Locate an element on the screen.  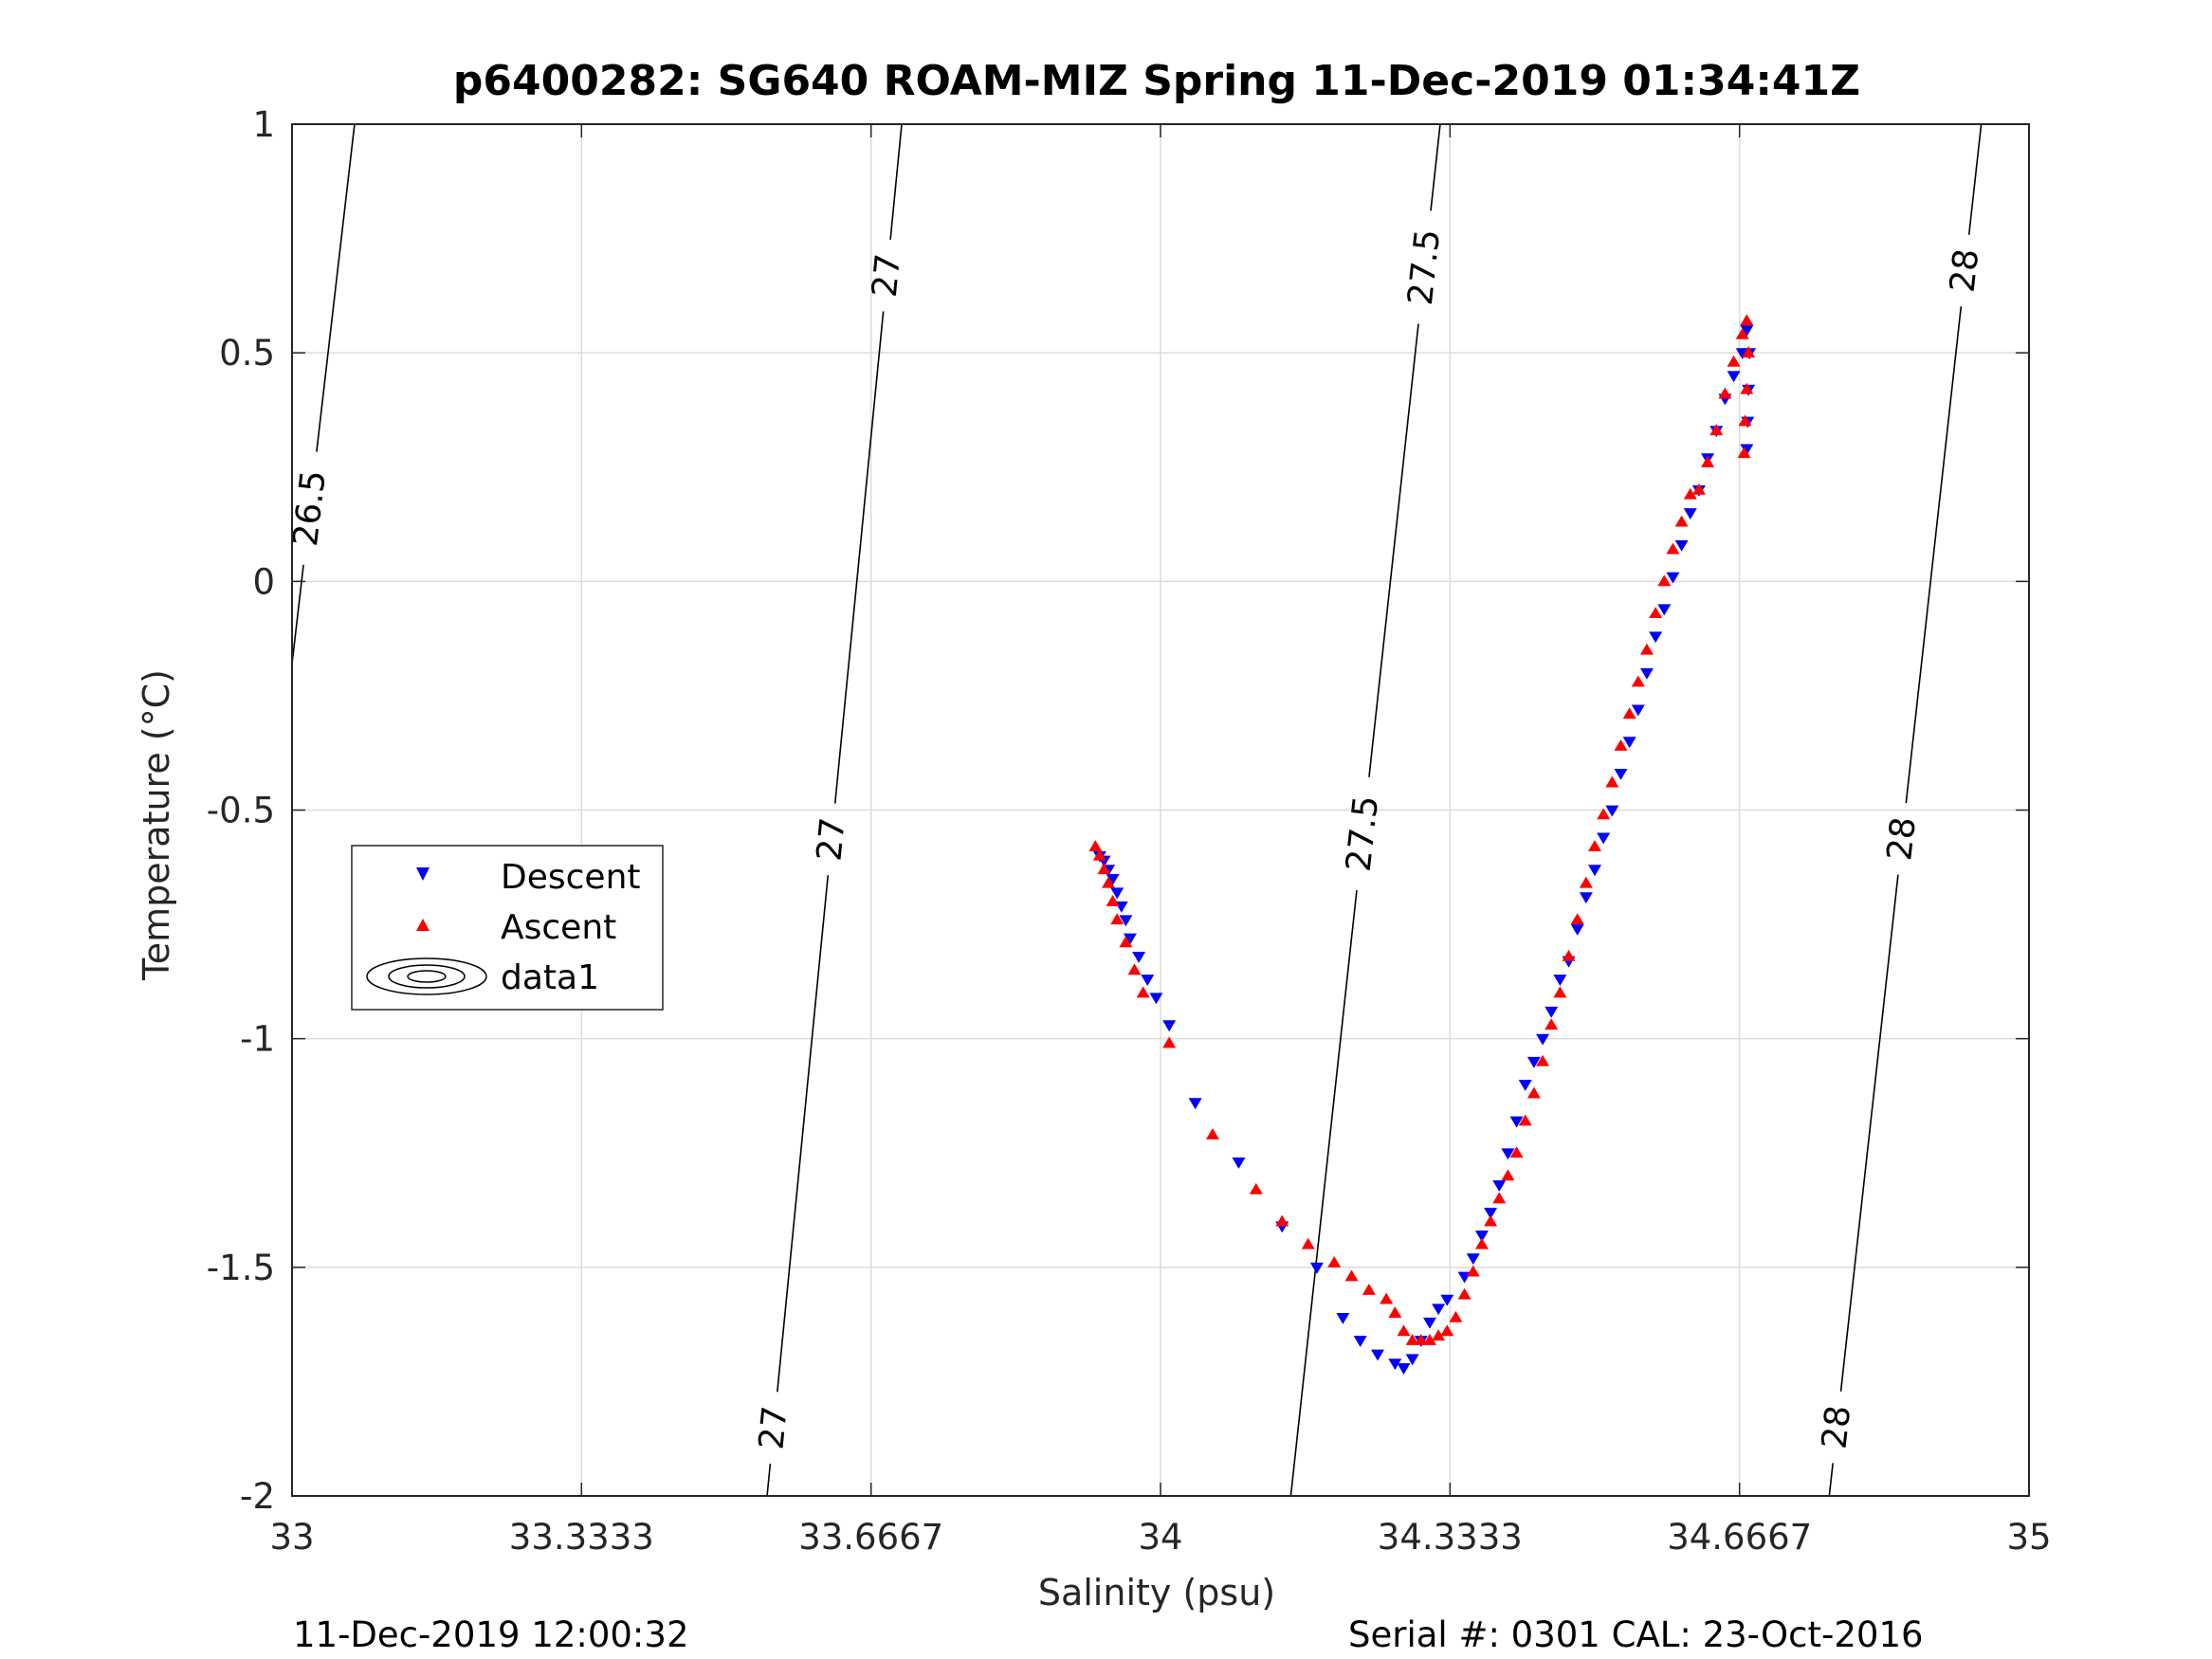
x-axis-label: Salinity (psu) is located at coordinates (1156, 1592).